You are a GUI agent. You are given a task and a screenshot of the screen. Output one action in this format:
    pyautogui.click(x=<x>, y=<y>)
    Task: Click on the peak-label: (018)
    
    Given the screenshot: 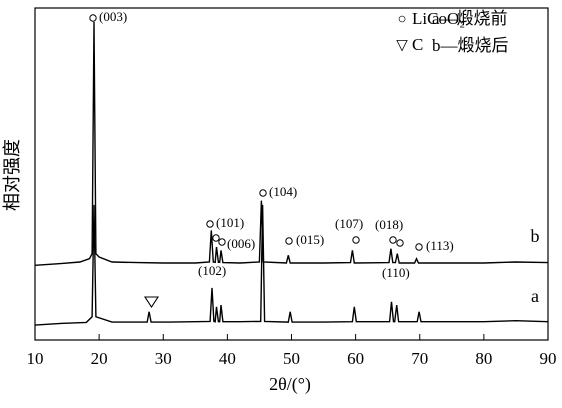 What is the action you would take?
    pyautogui.click(x=389, y=224)
    